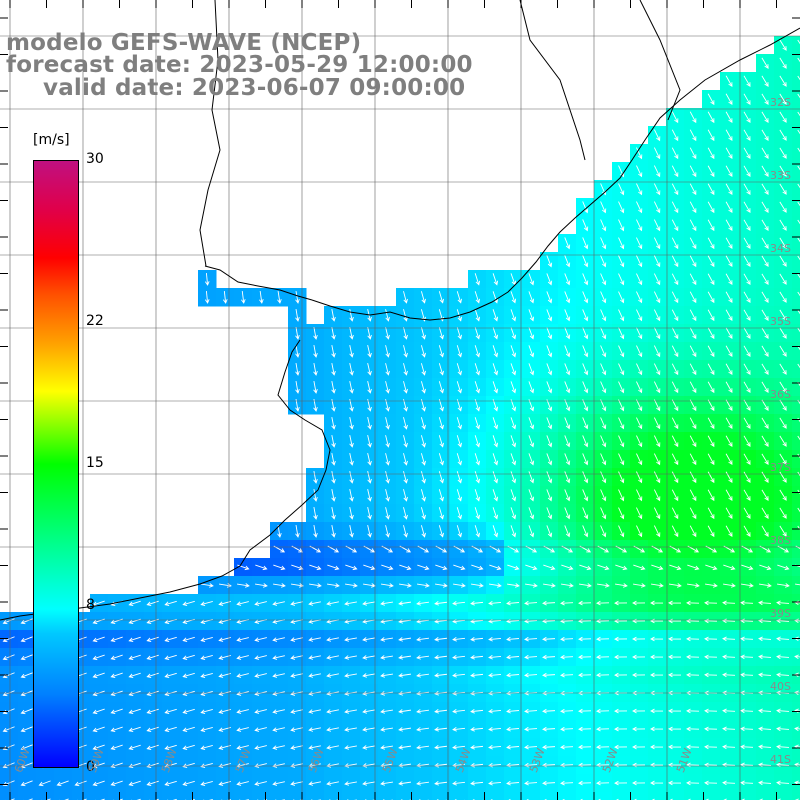 The image size is (800, 804). Describe the element at coordinates (780, 540) in the screenshot. I see `latitude-label: 38S` at that location.